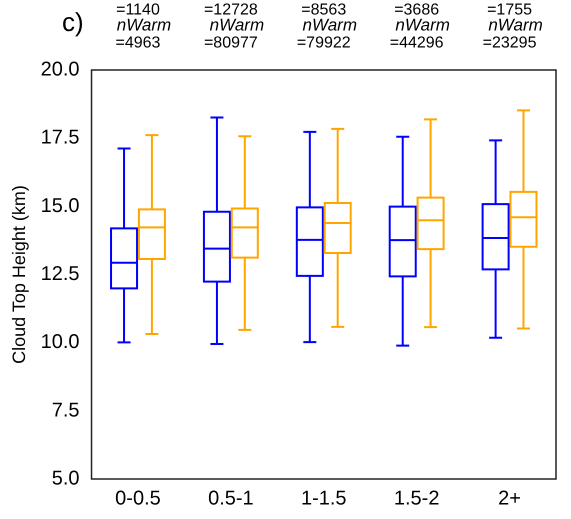  What do you see at coordinates (138, 9) in the screenshot?
I see `text: =1140` at bounding box center [138, 9].